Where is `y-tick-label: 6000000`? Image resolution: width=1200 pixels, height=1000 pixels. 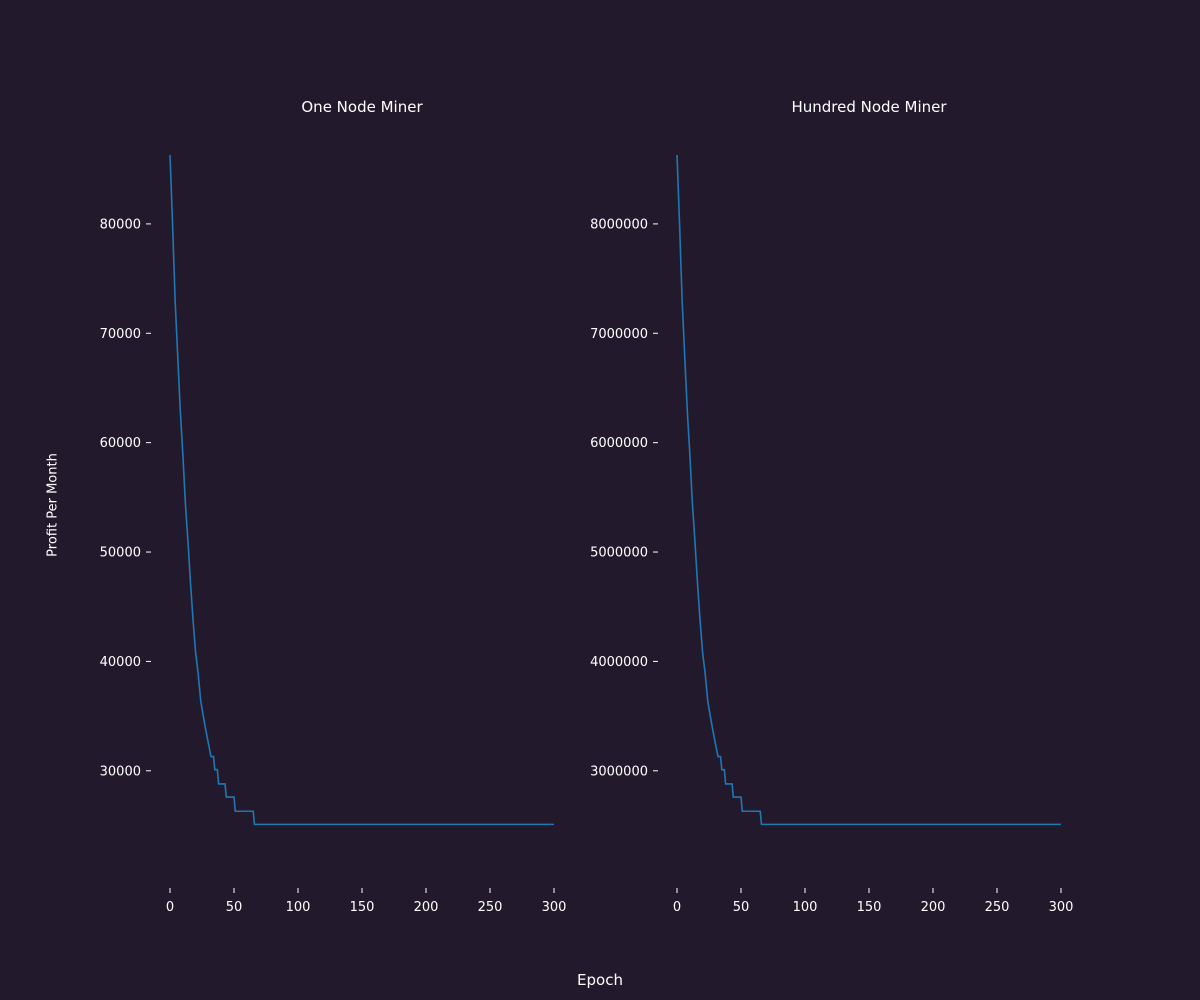
y-tick-label: 6000000 is located at coordinates (619, 443).